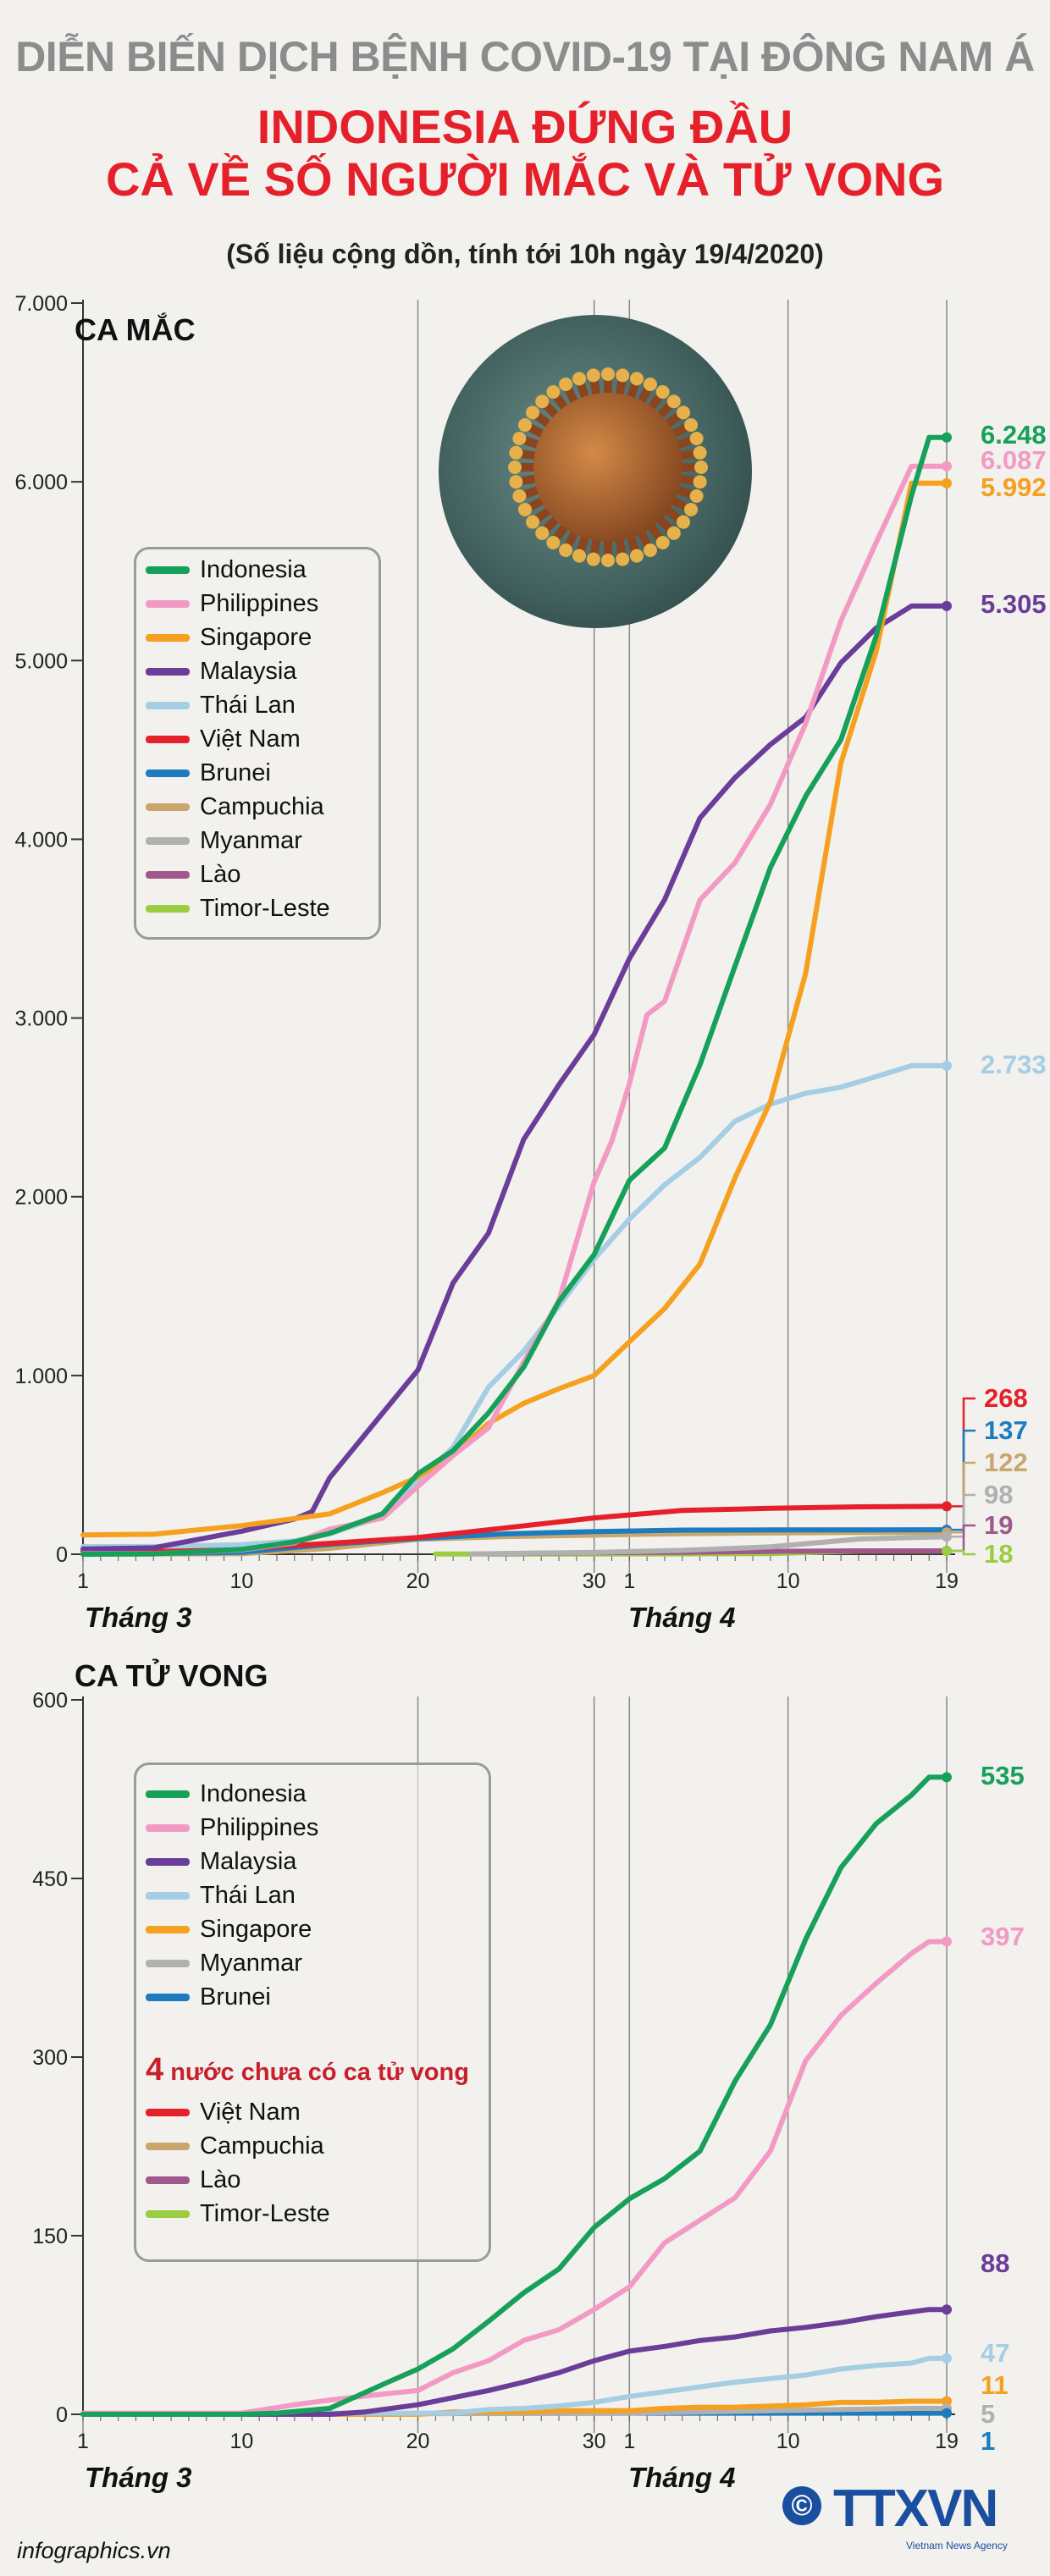  Describe the element at coordinates (1006, 1398) in the screenshot. I see `data-label-viet-nam: 268` at that location.